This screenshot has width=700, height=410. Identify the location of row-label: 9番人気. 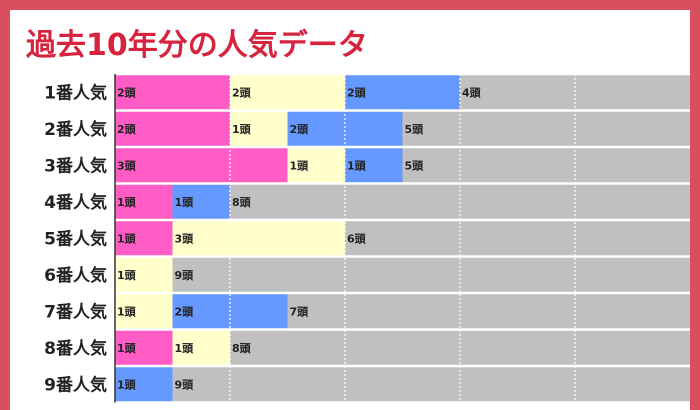
(75, 384).